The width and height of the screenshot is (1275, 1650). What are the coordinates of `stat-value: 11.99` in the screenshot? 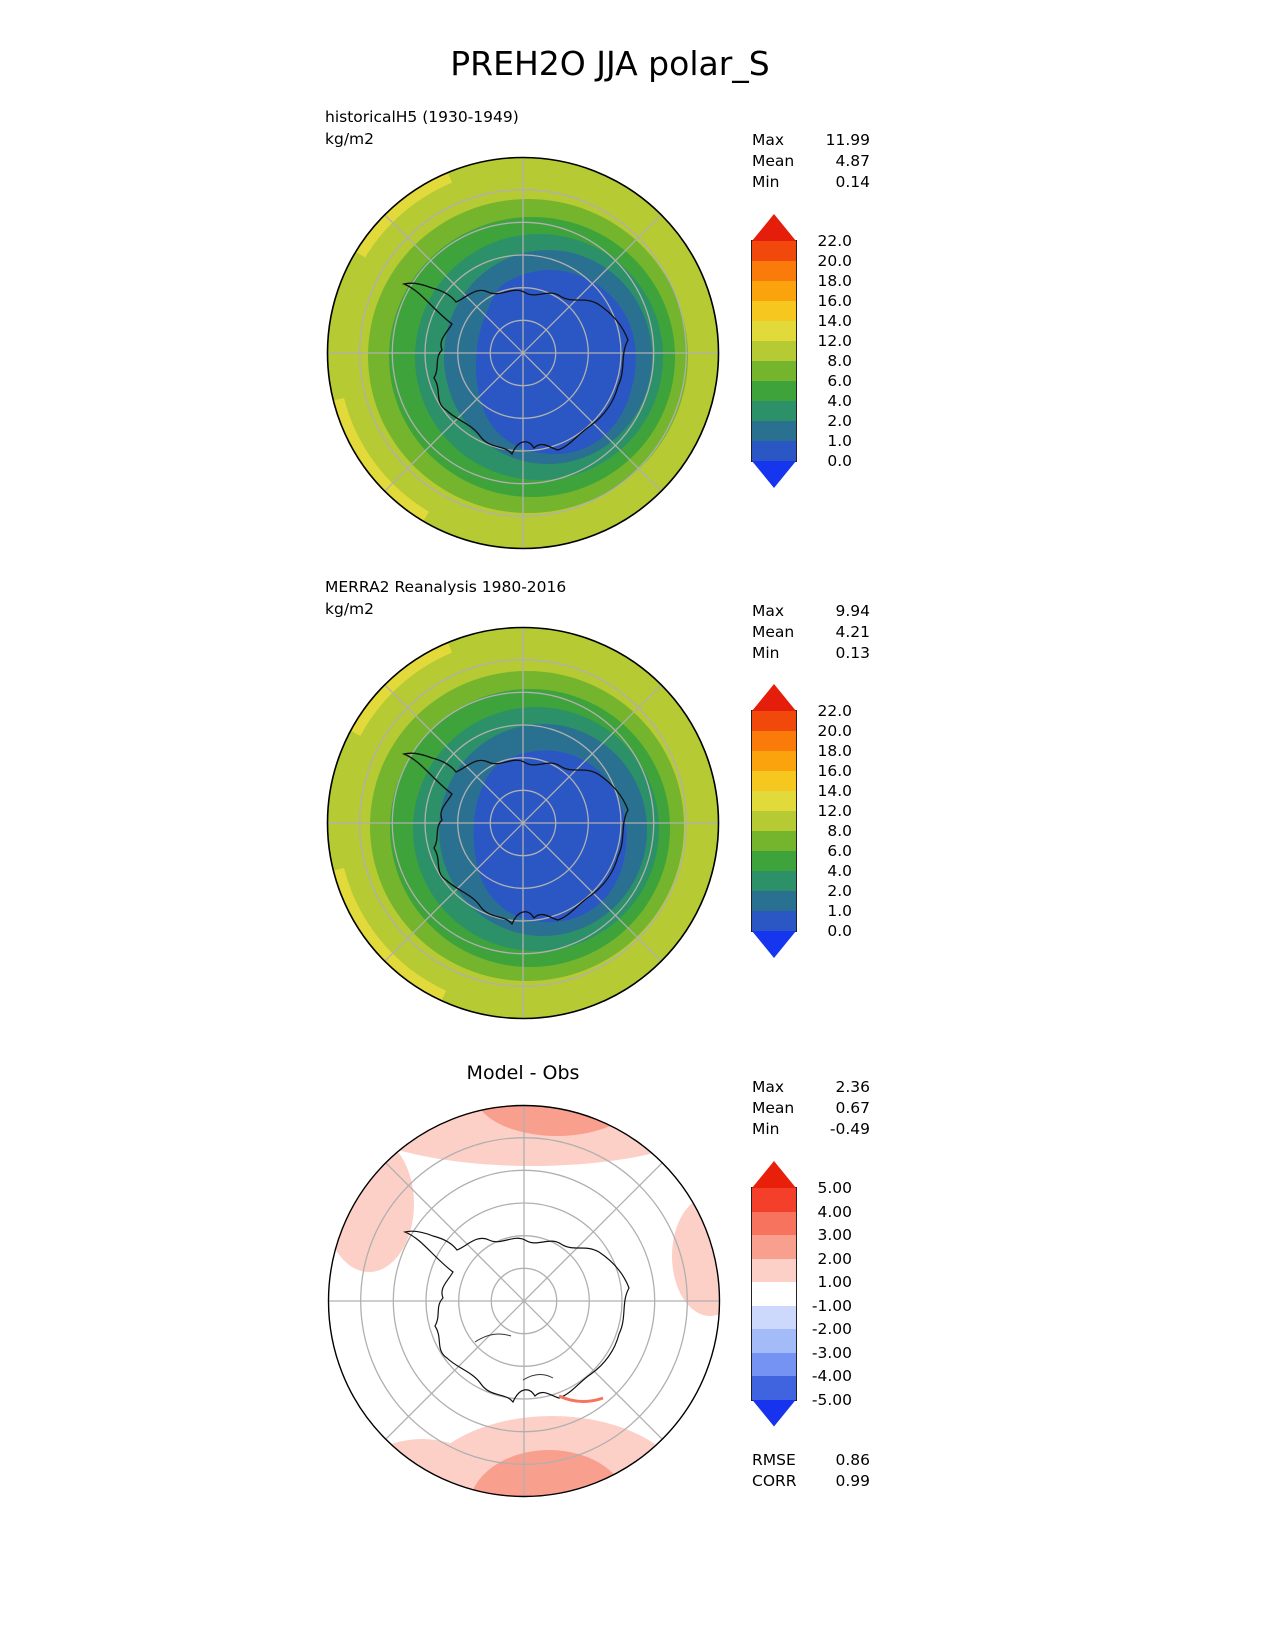 It's located at (847, 140).